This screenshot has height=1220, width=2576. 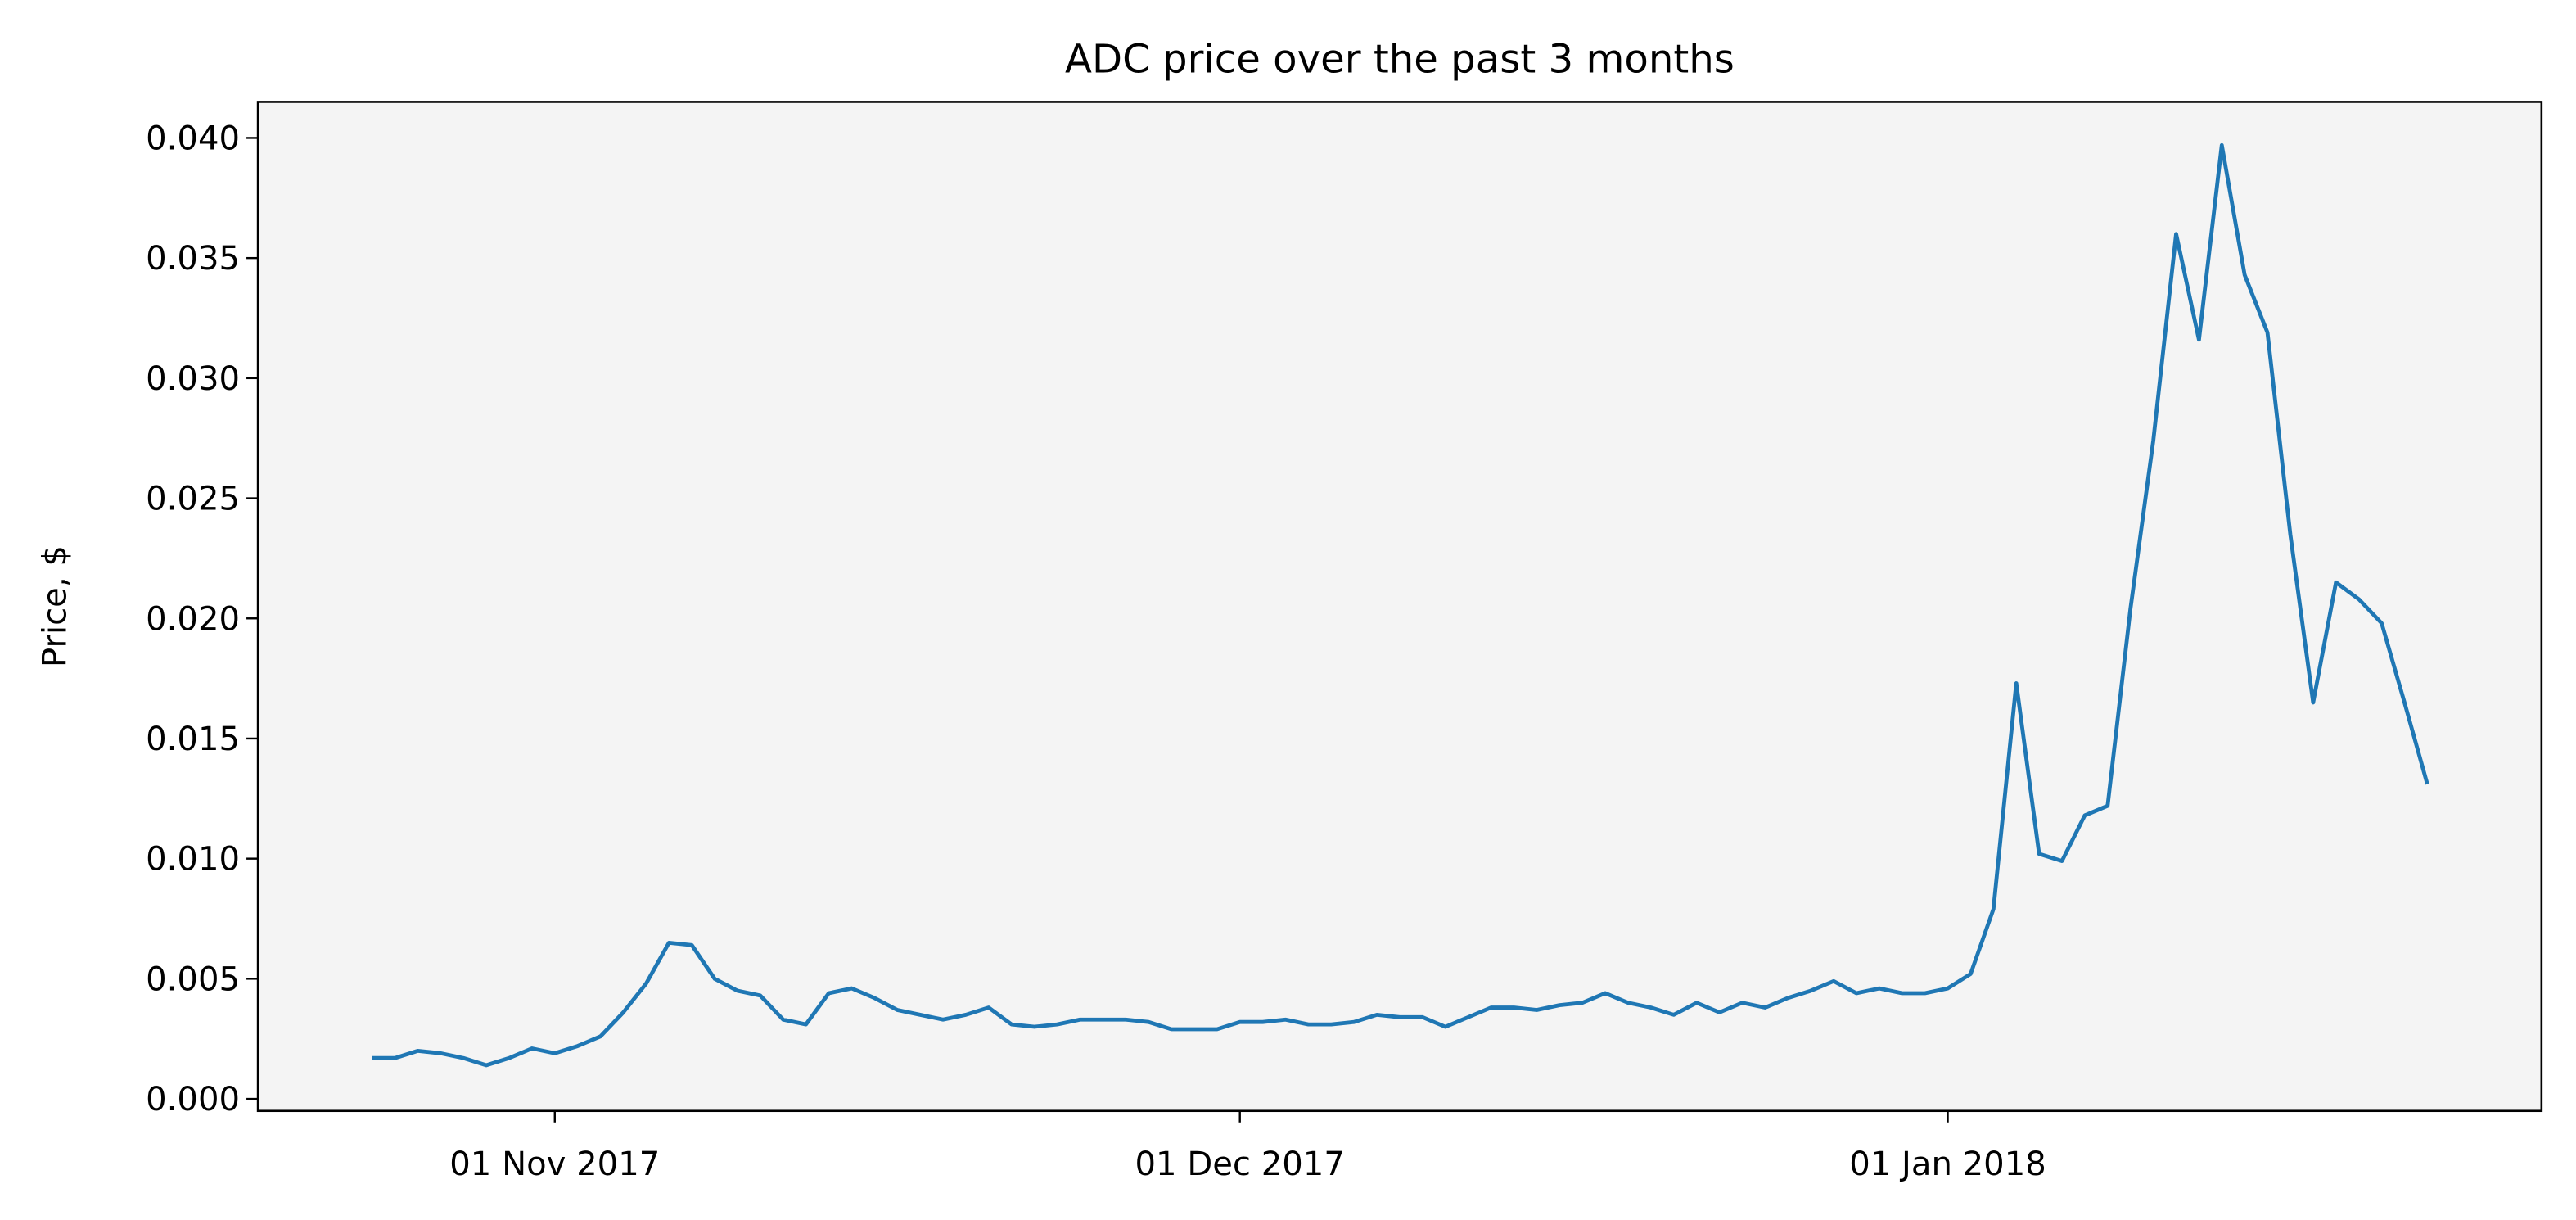 What do you see at coordinates (554, 1164) in the screenshot?
I see `x-tick-label: 01 Nov 2017` at bounding box center [554, 1164].